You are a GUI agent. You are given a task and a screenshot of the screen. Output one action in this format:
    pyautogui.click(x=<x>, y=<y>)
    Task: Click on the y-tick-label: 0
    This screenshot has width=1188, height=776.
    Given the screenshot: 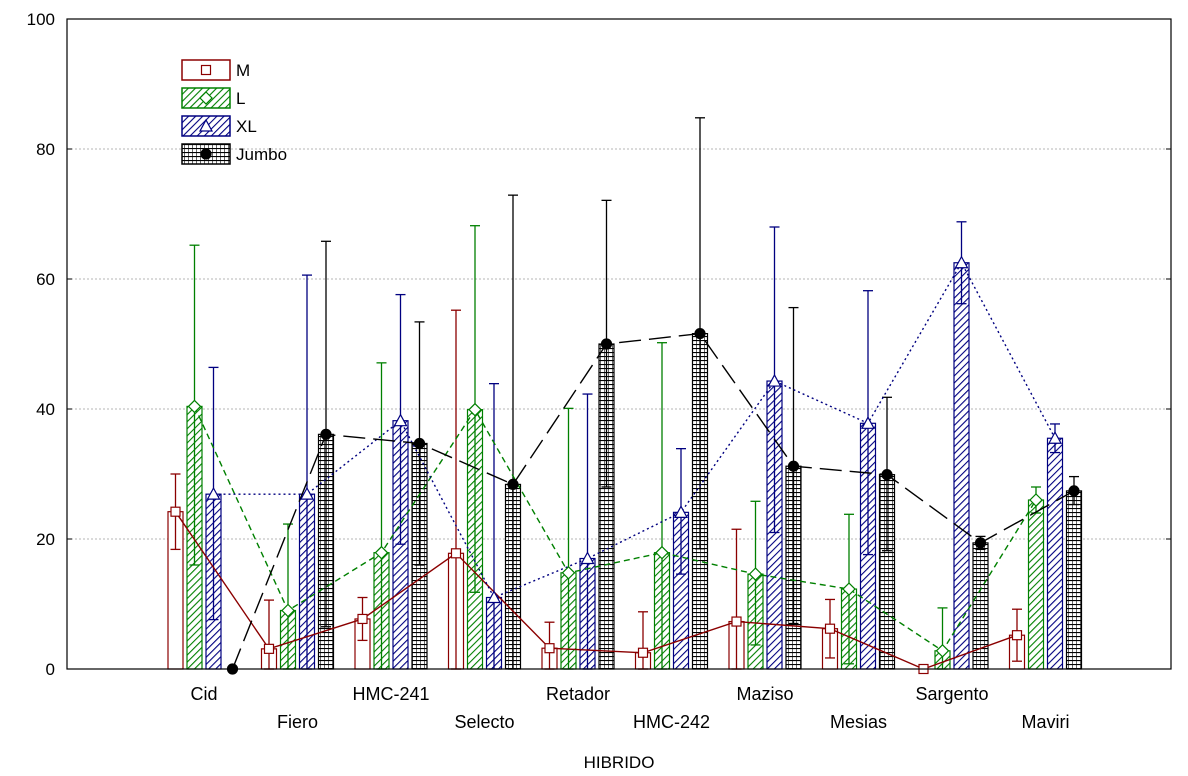 What is the action you would take?
    pyautogui.click(x=50, y=669)
    